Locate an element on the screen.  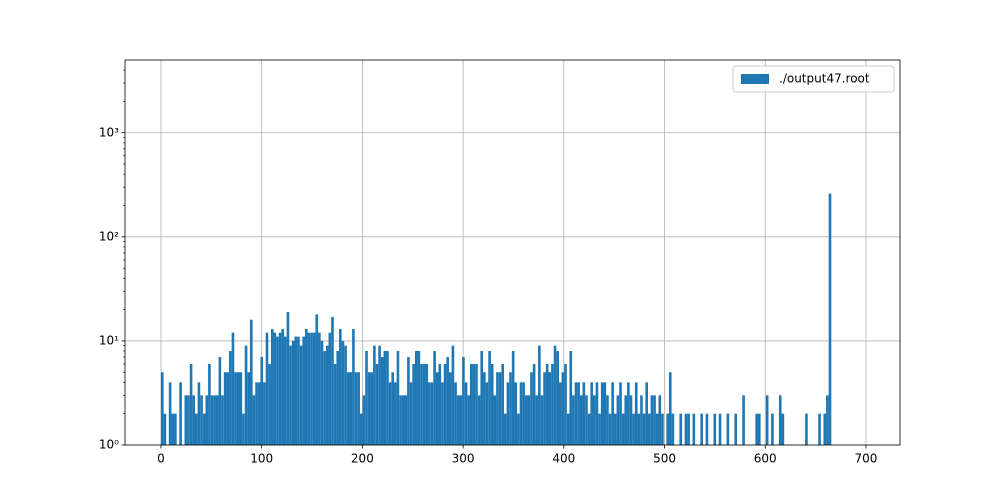
legend-swatch is located at coordinates (755, 79).